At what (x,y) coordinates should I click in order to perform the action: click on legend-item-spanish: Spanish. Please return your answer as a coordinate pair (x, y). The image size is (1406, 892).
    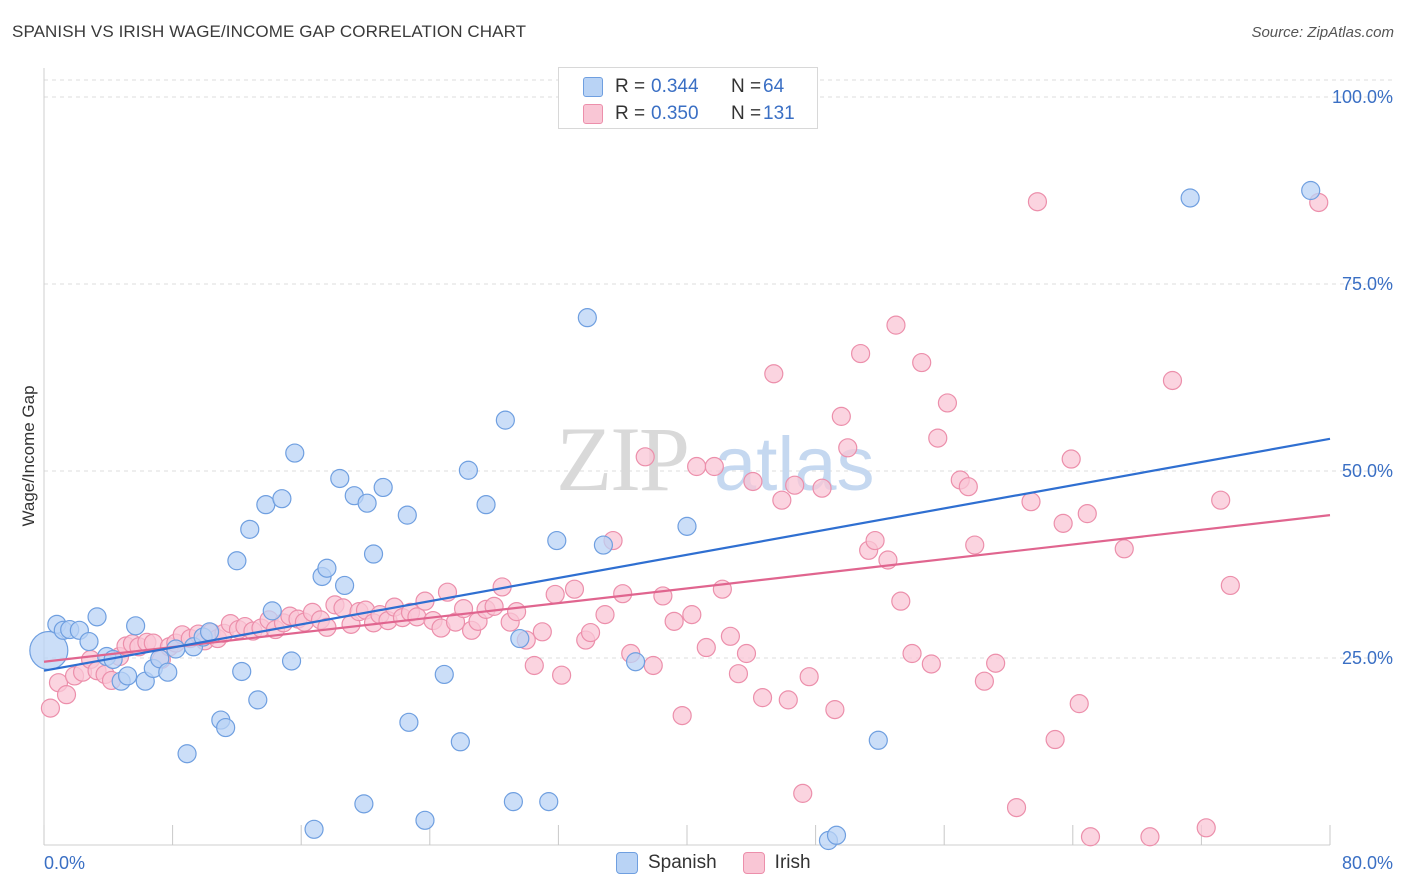
    Looking at the image, I should click on (666, 863).